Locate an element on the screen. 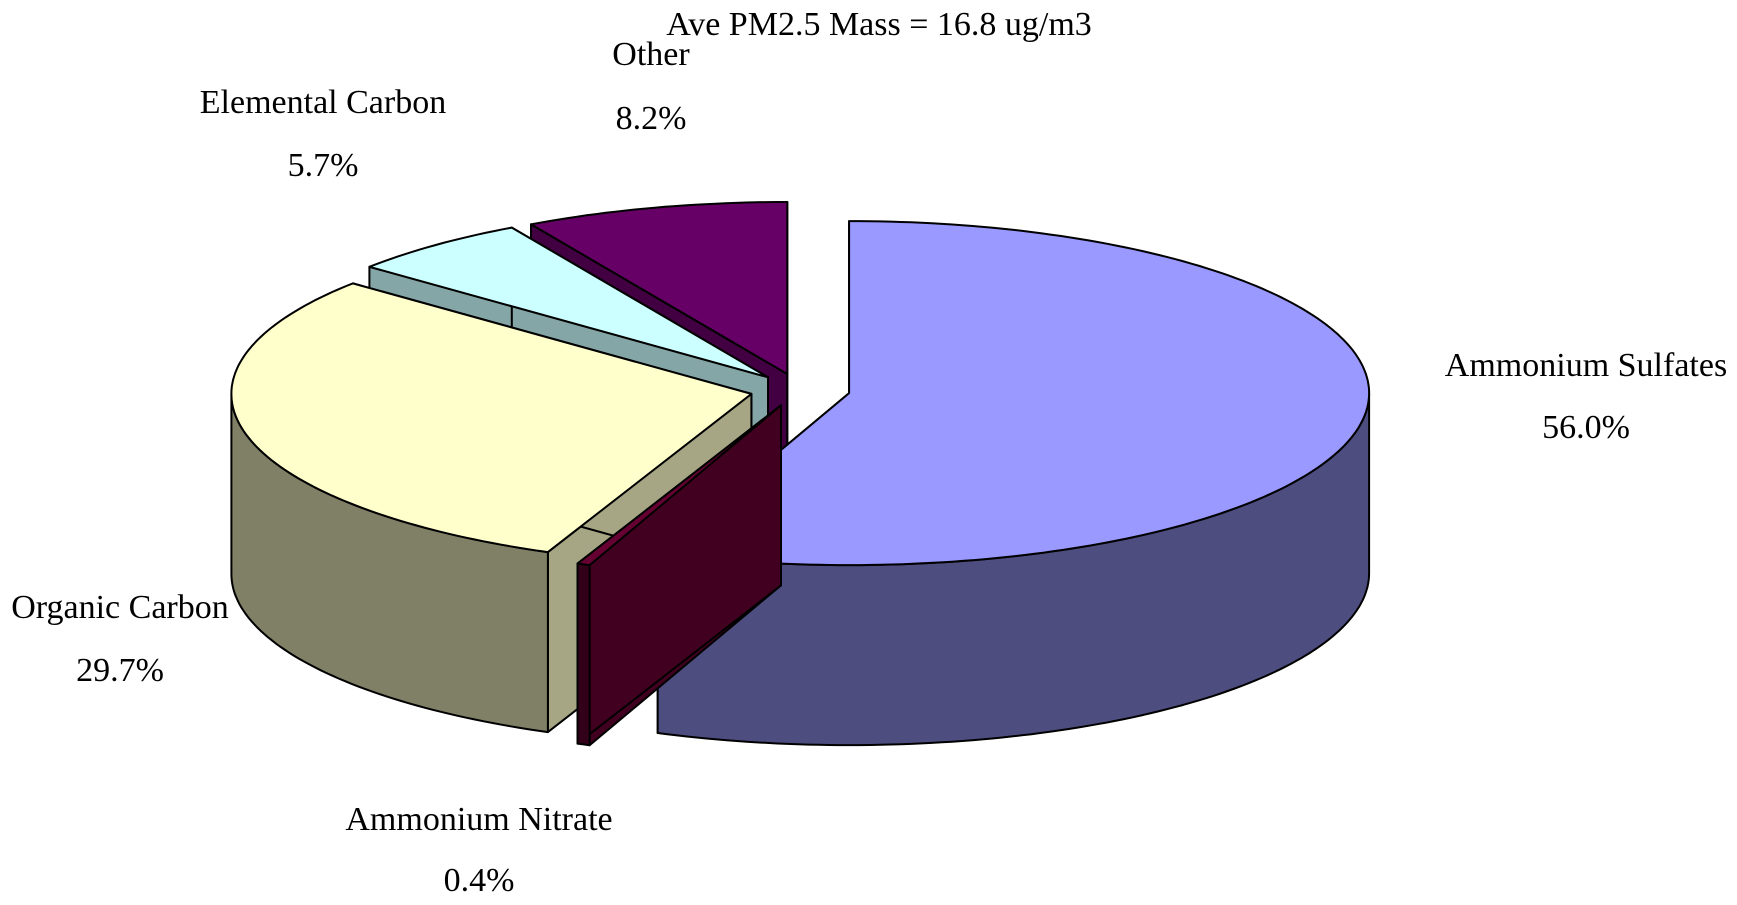 The image size is (1737, 905). value-label: 5.7% is located at coordinates (323, 165).